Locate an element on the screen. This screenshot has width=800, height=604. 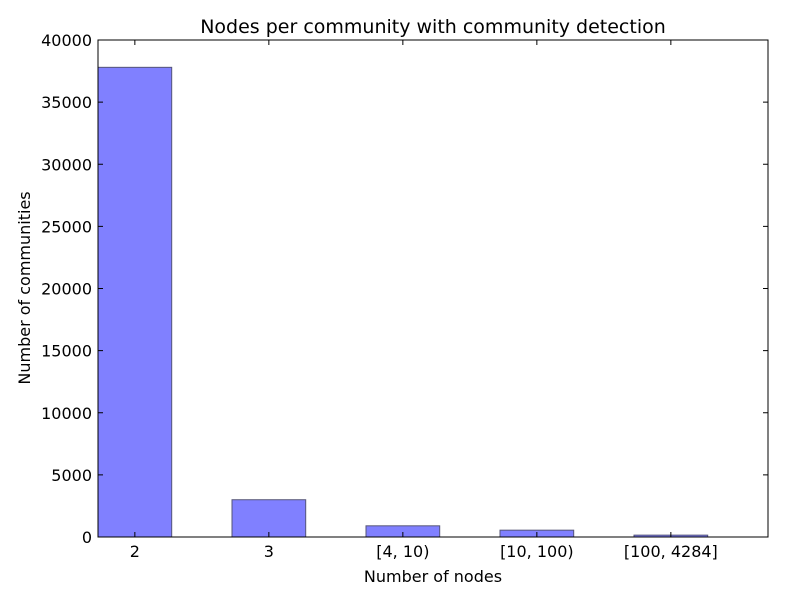
y-tick-label: 40000 is located at coordinates (66, 40).